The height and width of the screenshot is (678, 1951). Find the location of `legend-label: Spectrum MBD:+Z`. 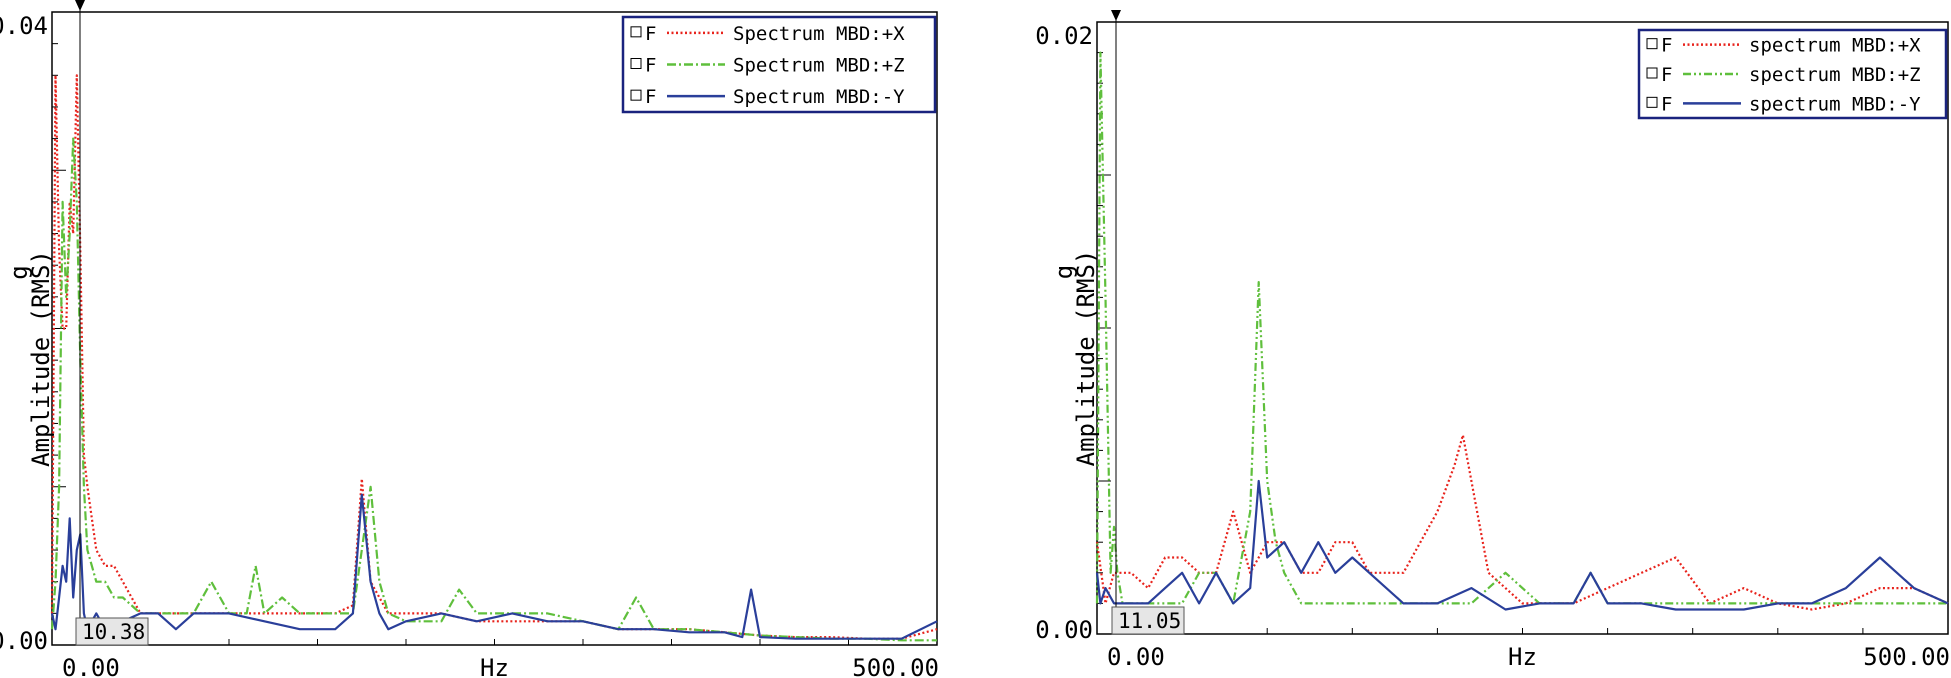

legend-label: Spectrum MBD:+Z is located at coordinates (819, 66).